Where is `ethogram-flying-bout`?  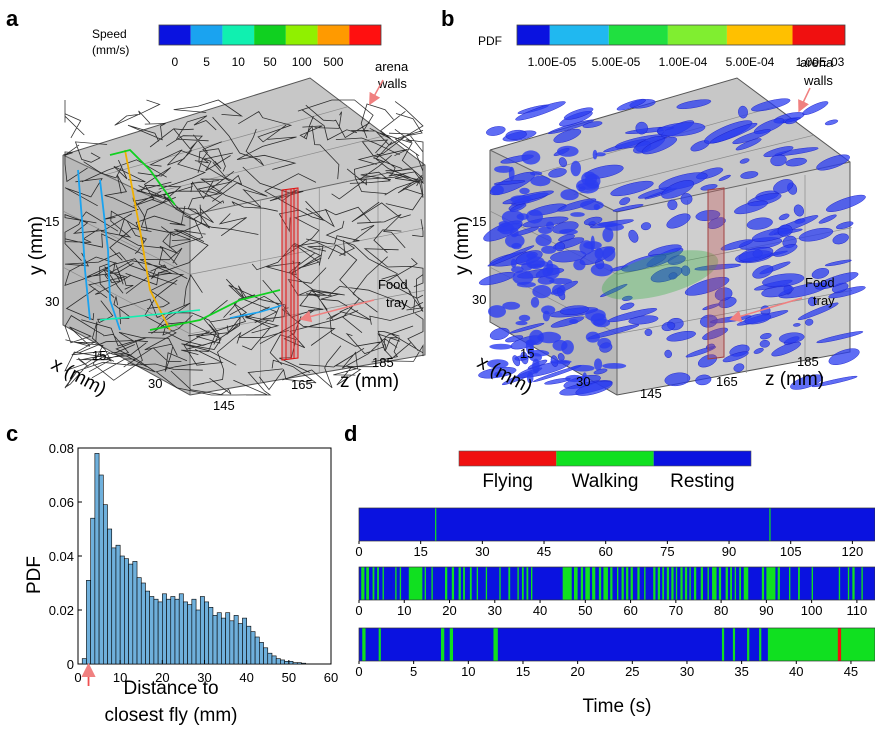
ethogram-flying-bout is located at coordinates (839, 644).